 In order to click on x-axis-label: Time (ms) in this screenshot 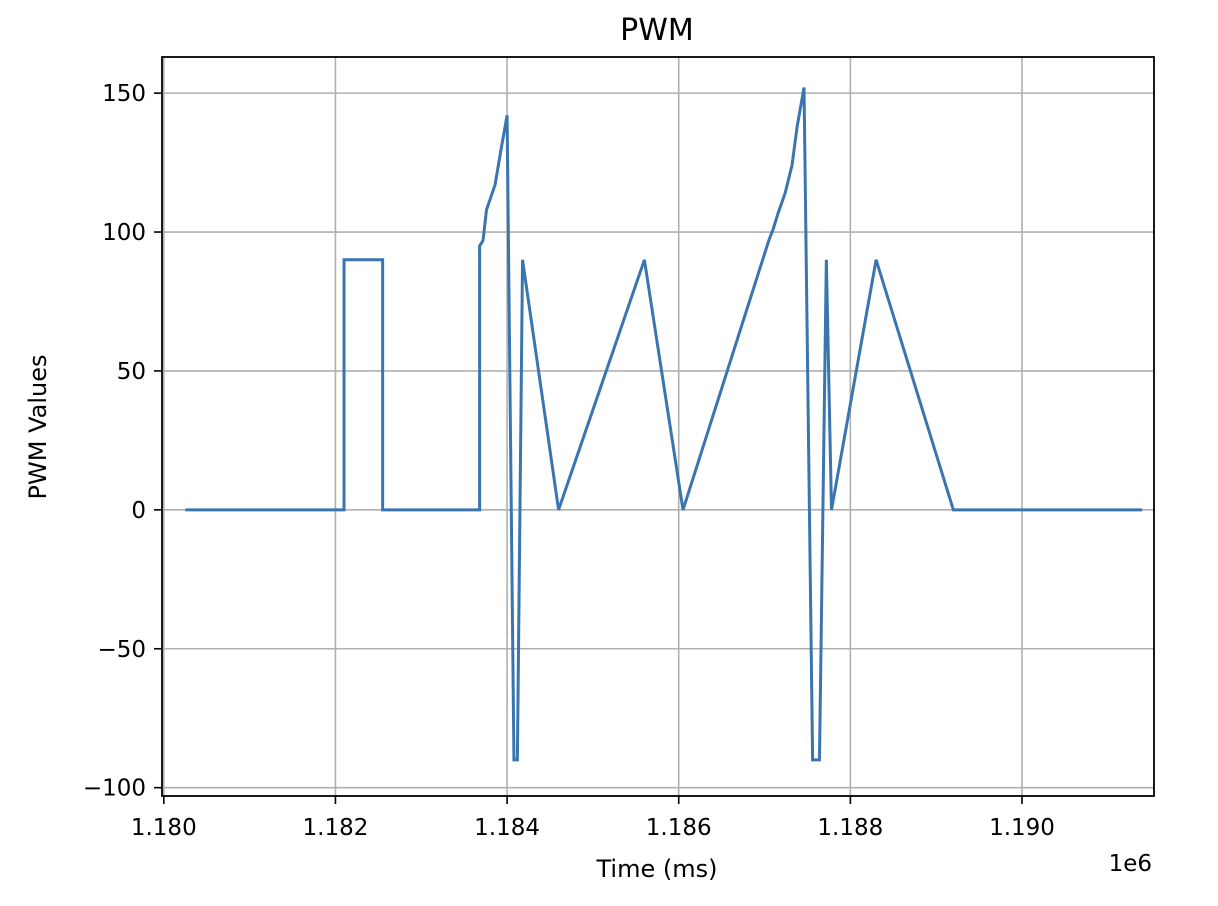, I will do `click(657, 869)`.